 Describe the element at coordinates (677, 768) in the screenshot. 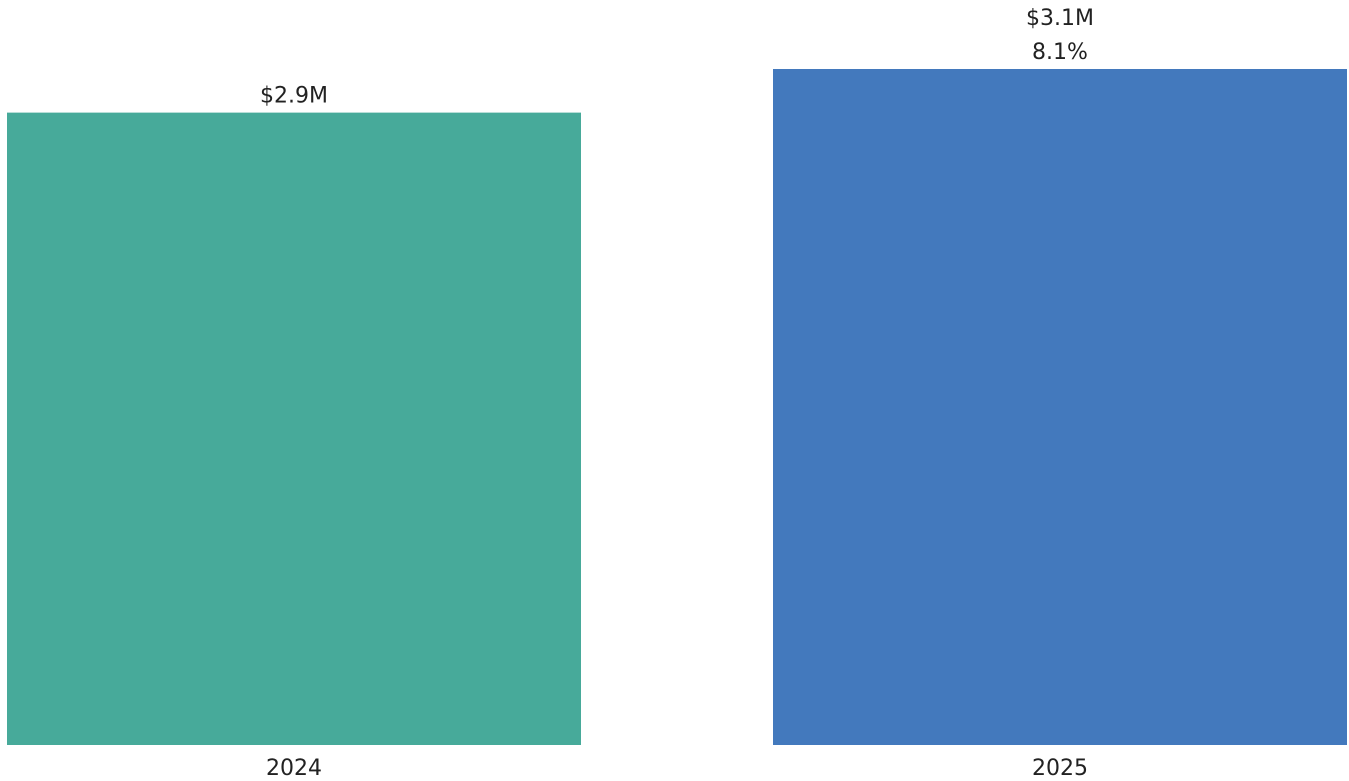

I see `x-axis-ticks: 2024 2025` at that location.